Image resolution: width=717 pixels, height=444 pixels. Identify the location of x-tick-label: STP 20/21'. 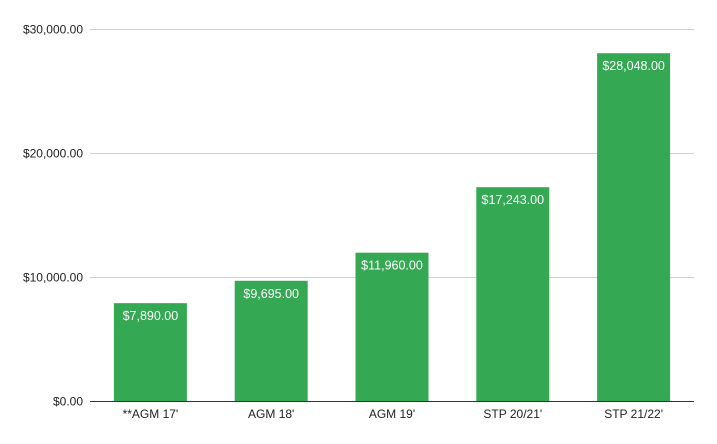
(512, 414).